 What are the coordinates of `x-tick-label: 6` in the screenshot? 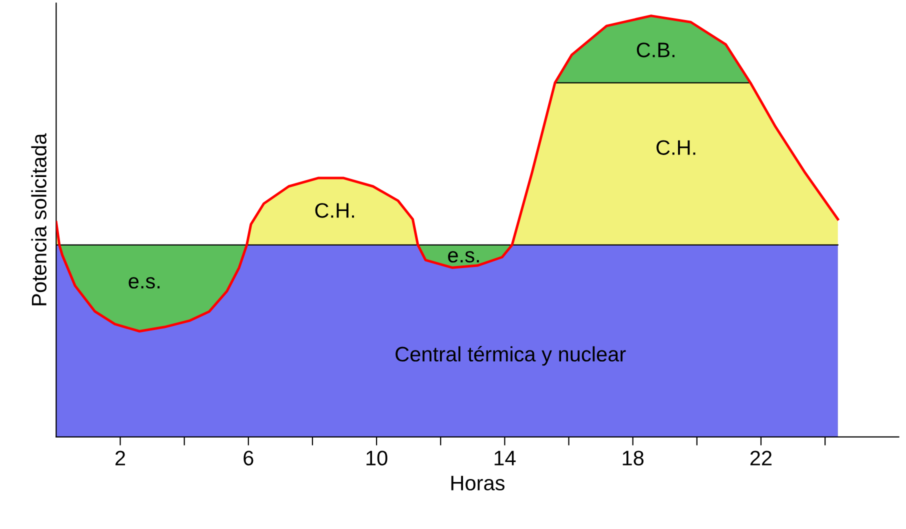 It's located at (249, 458).